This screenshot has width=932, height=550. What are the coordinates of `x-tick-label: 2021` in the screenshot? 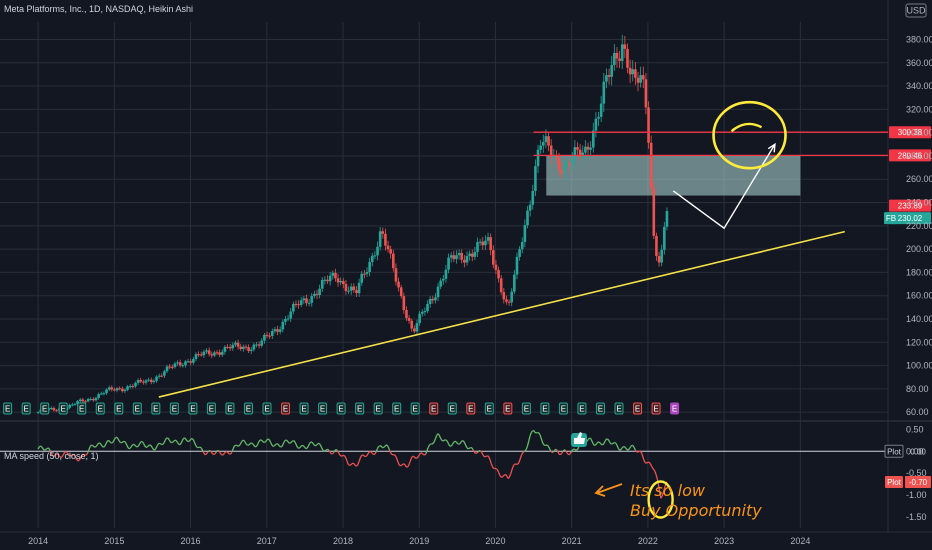 It's located at (572, 541).